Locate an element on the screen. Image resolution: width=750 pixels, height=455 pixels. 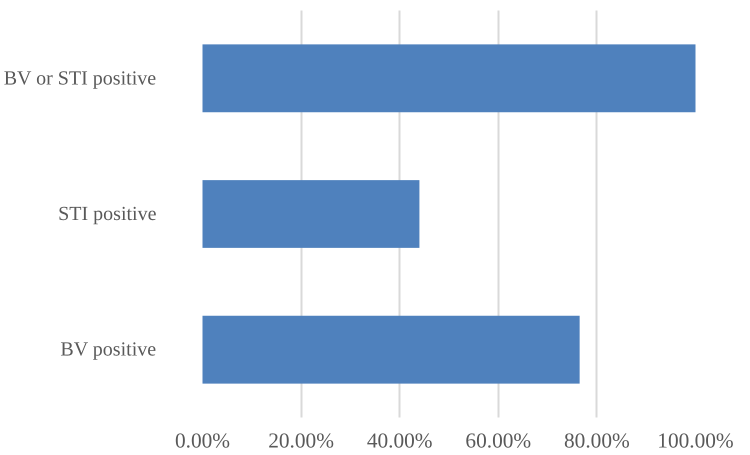
y-tick-label: BV or STI positive is located at coordinates (80, 78).